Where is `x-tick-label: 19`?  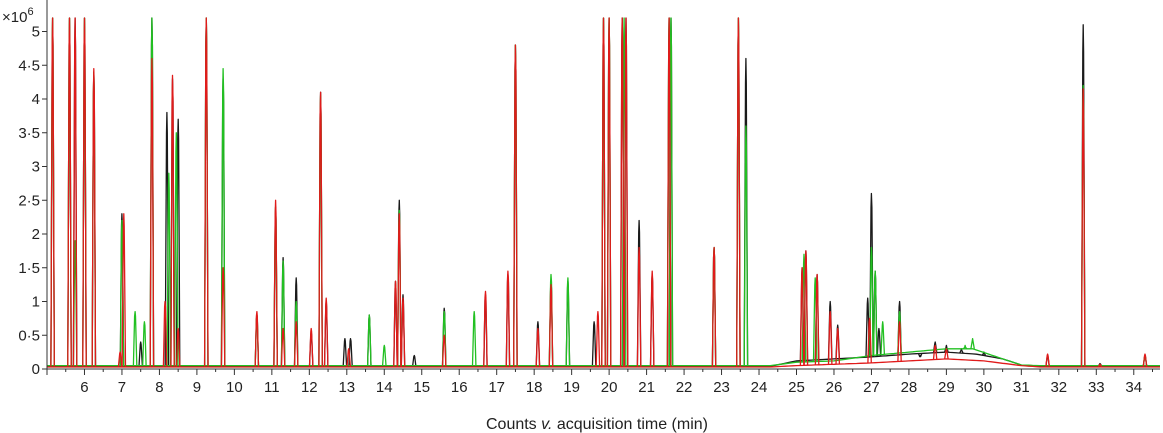
x-tick-label: 19 is located at coordinates (571, 387).